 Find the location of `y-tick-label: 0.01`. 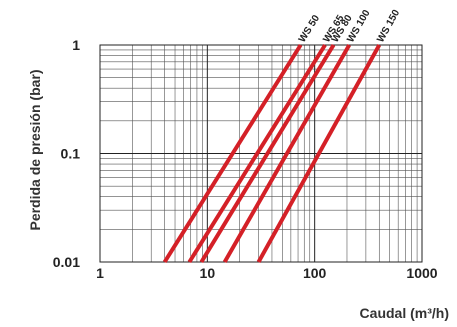

y-tick-label: 0.01 is located at coordinates (66, 262).